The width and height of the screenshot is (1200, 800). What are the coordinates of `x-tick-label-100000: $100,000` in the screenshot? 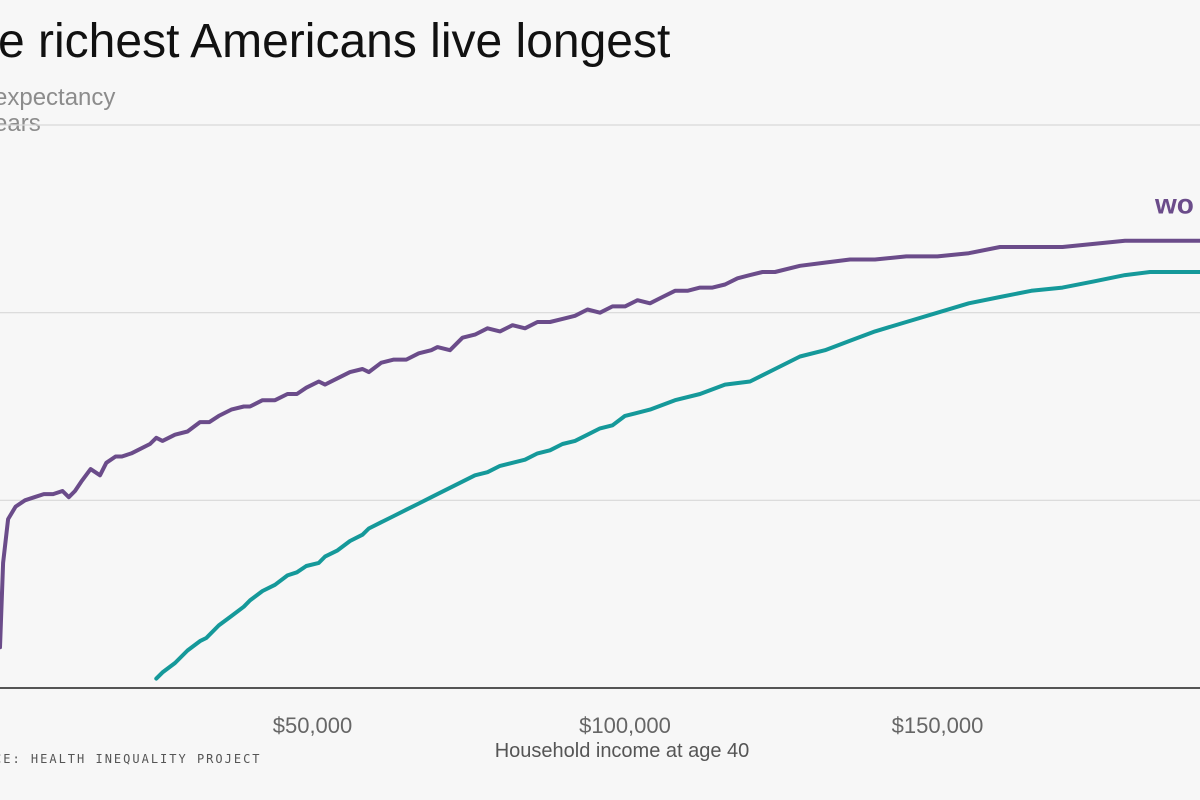 It's located at (625, 725).